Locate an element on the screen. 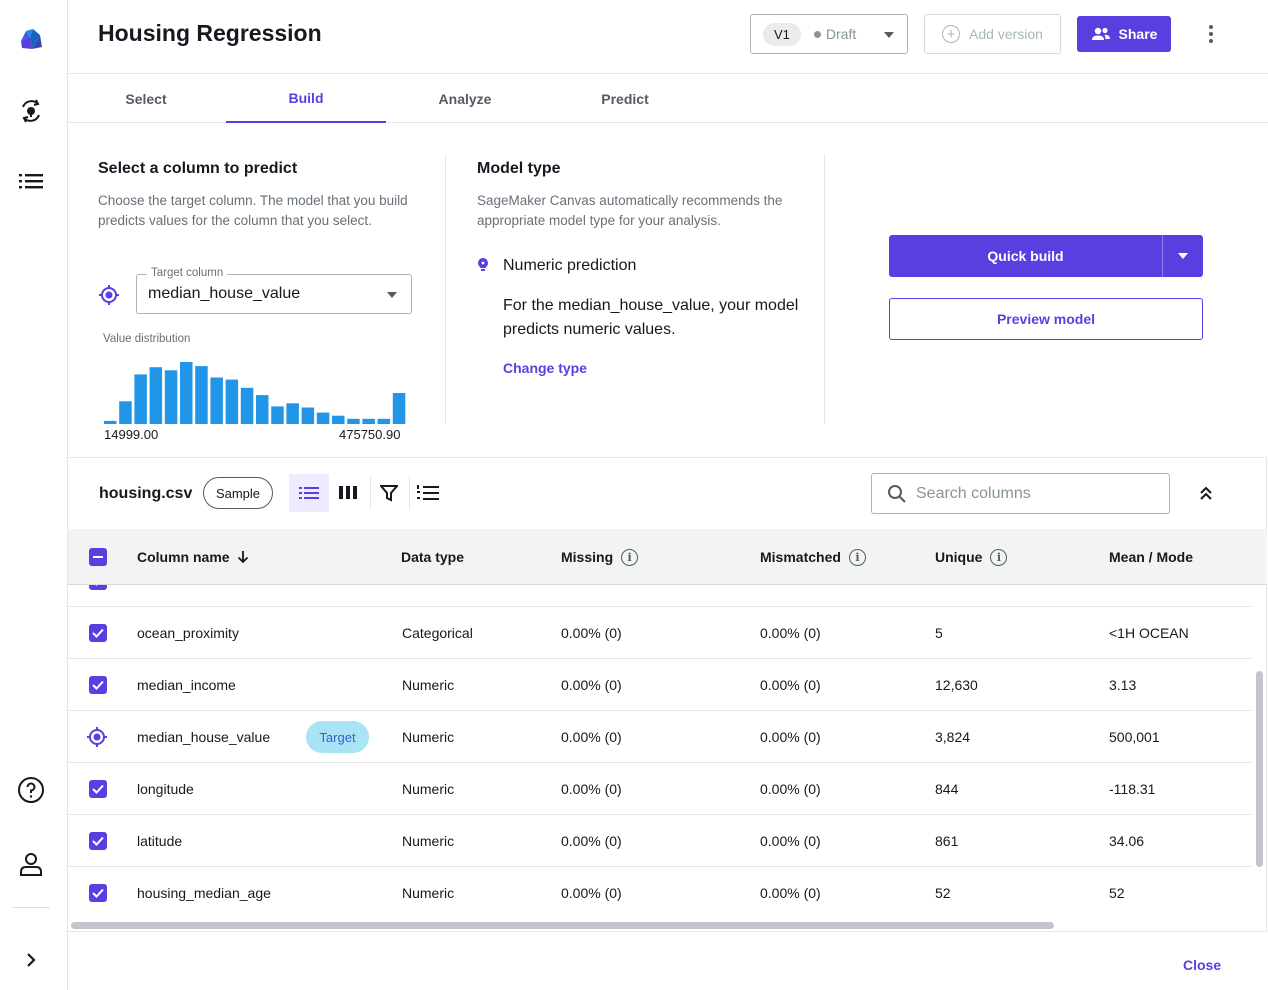 The height and width of the screenshot is (990, 1268). status-dot-icon is located at coordinates (817, 34).